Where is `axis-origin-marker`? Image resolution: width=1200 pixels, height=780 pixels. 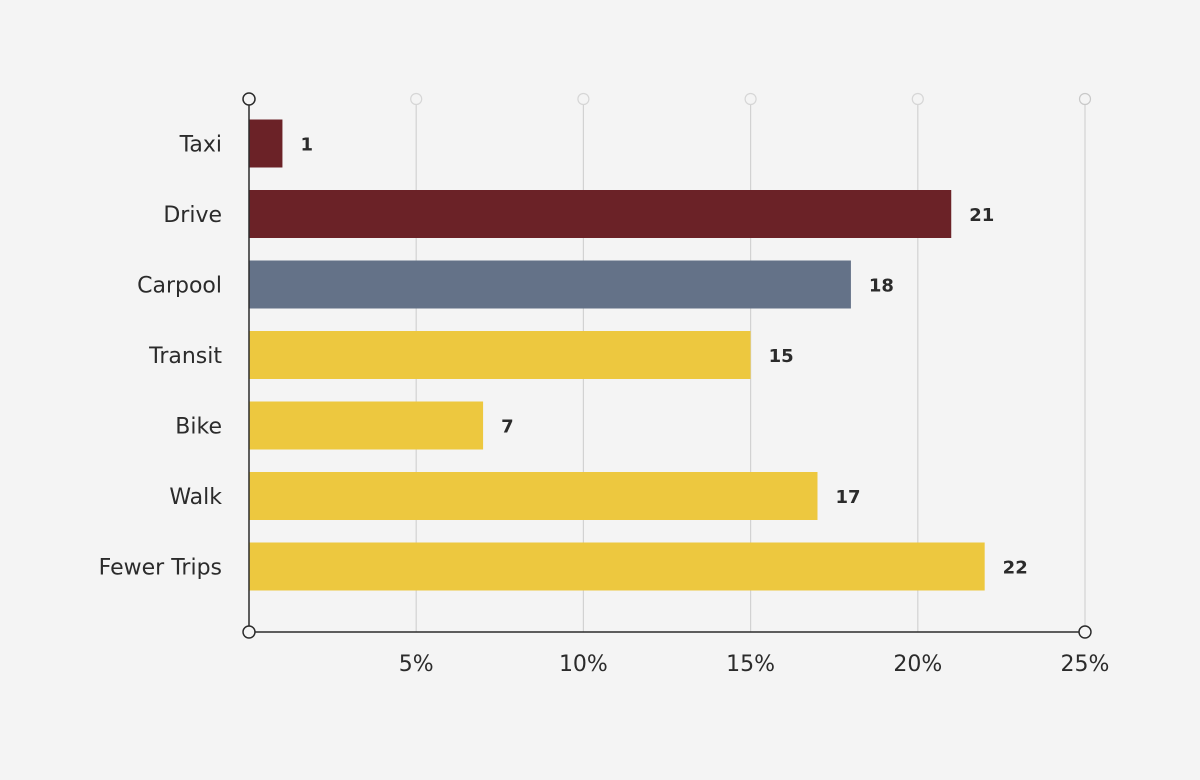 axis-origin-marker is located at coordinates (249, 632).